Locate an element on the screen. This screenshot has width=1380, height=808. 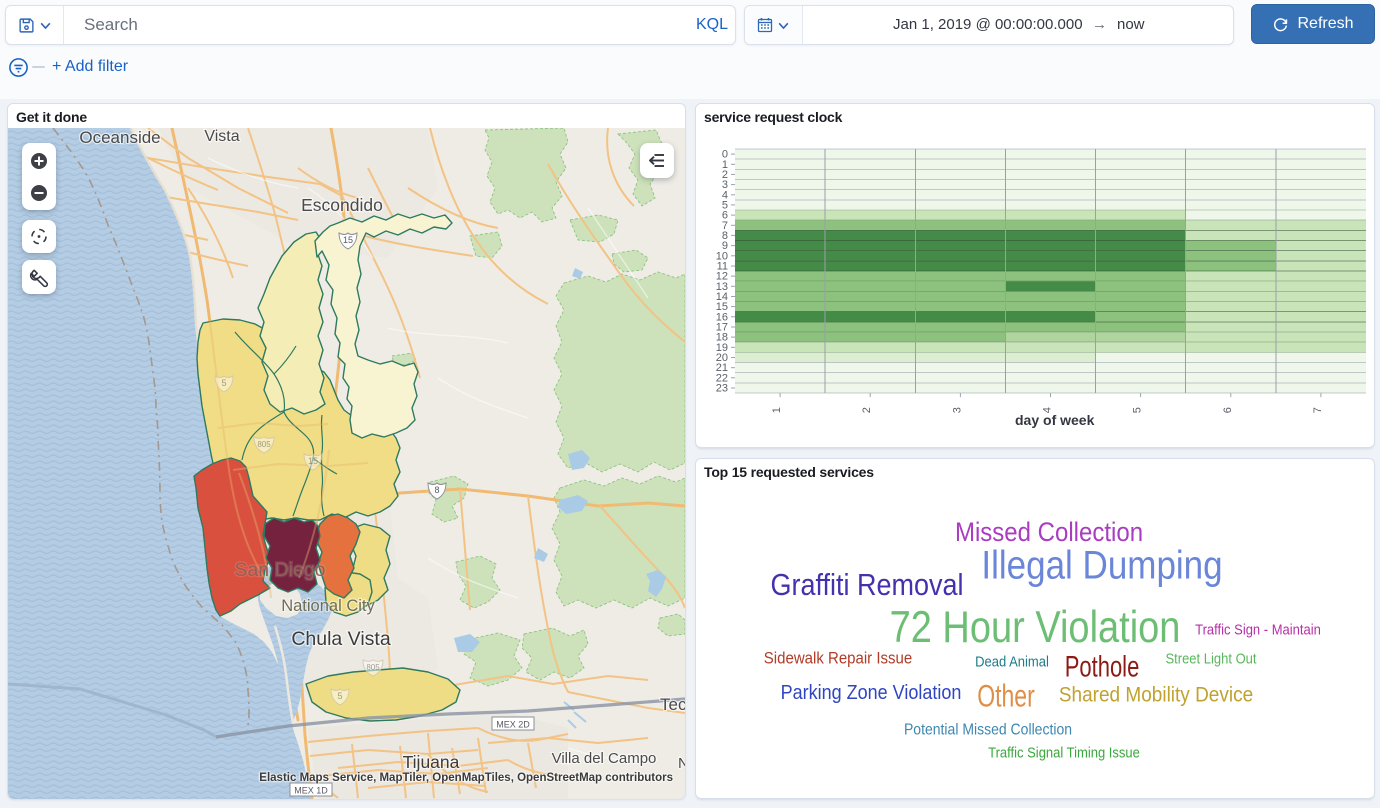
svg-text: 21 is located at coordinates (722, 368).